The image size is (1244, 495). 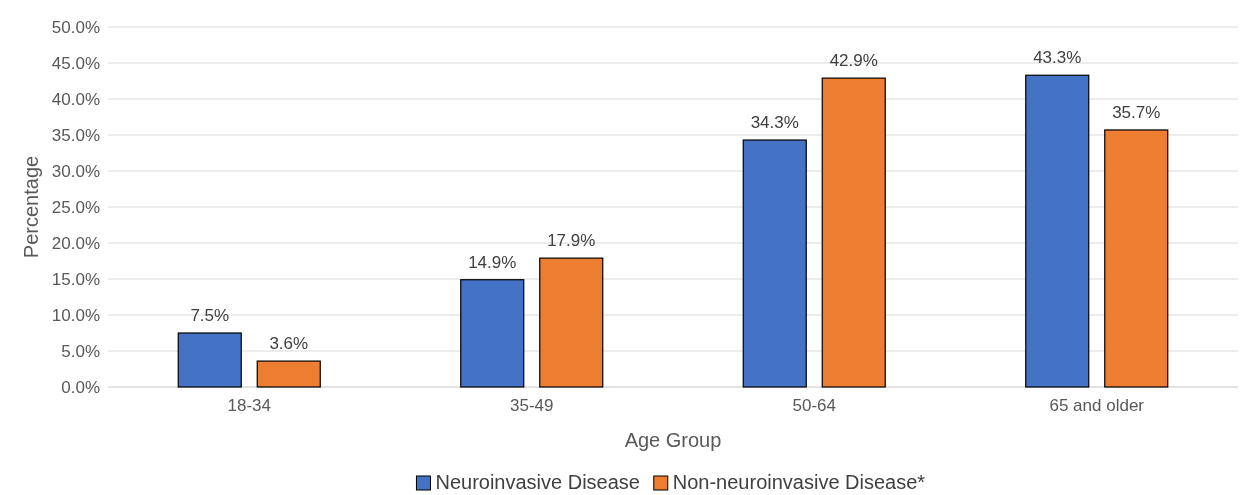 I want to click on data-label: 34.3%, so click(x=774, y=123).